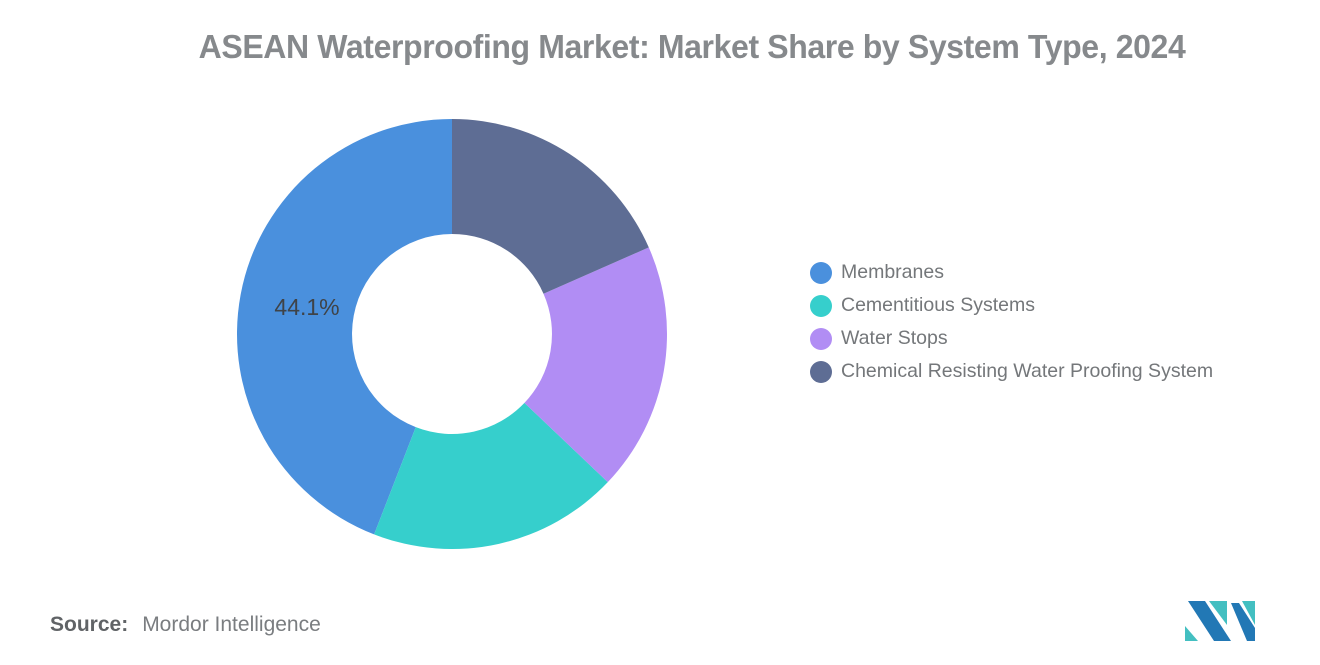 This screenshot has height=665, width=1320. I want to click on donut-slice-water-stops, so click(595, 365).